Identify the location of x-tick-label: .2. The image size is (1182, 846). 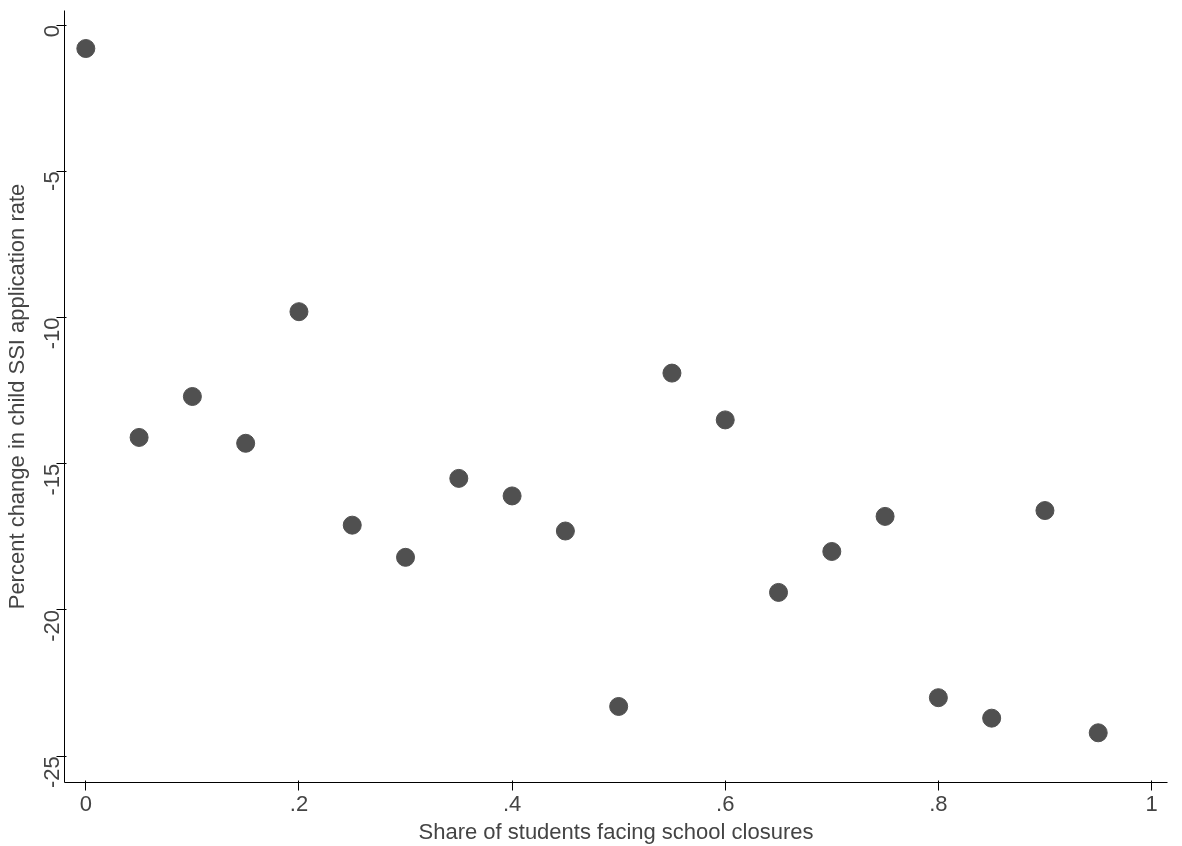
(299, 803).